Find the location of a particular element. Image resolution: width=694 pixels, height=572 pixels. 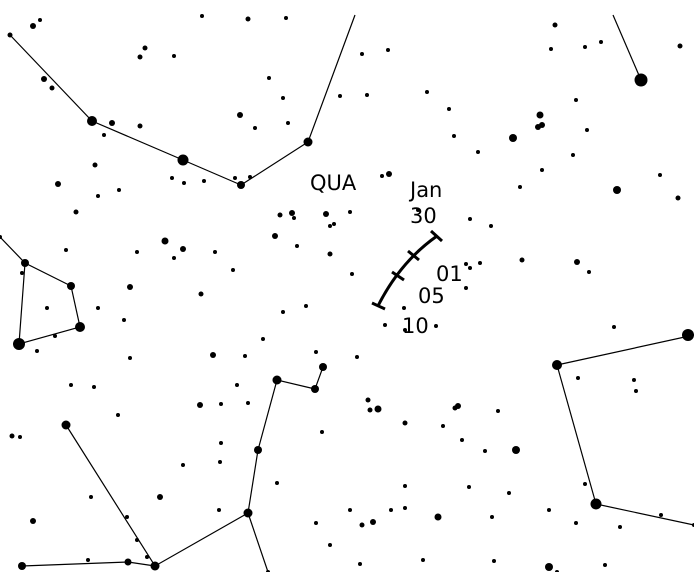

constellation-line is located at coordinates (625, 430).